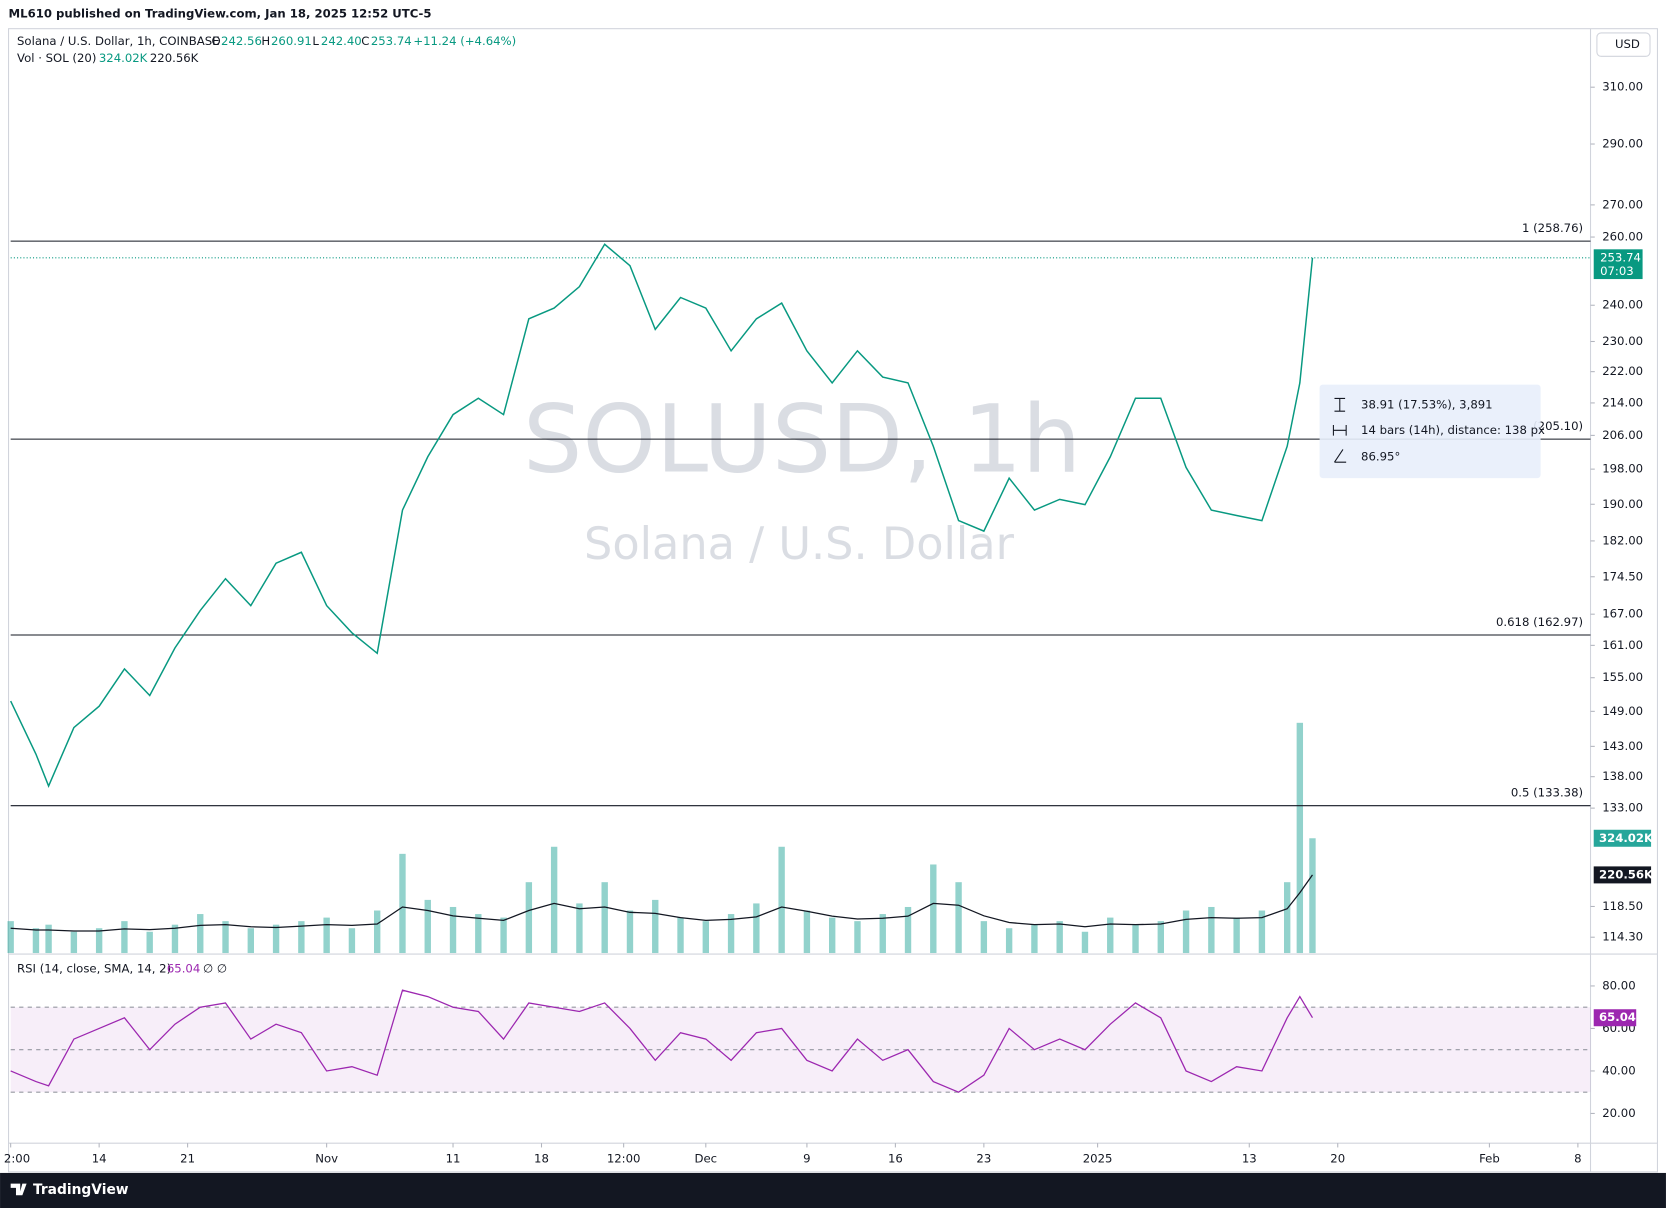 The width and height of the screenshot is (1666, 1208). Describe the element at coordinates (1249, 1159) in the screenshot. I see `x-tick-label: 13` at that location.